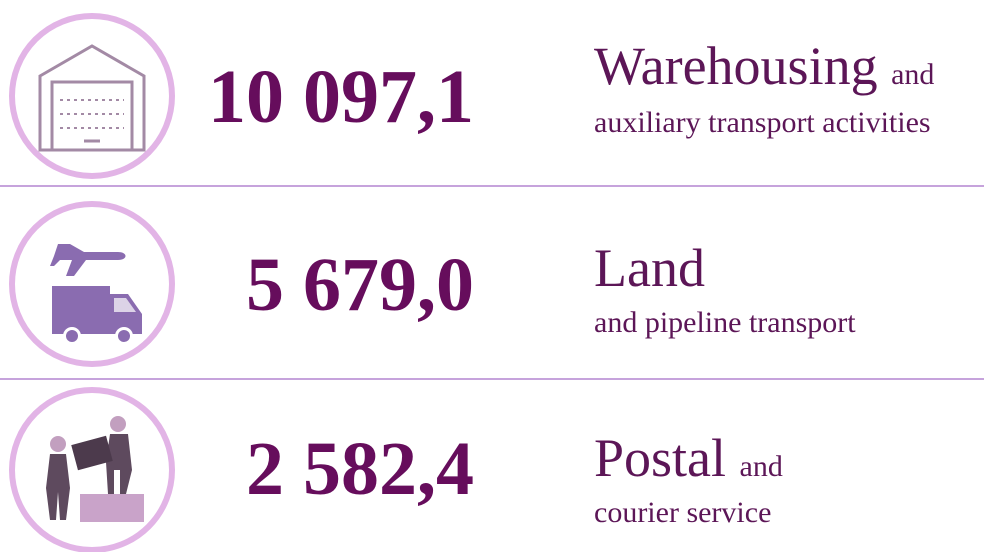 The width and height of the screenshot is (984, 552). I want to click on title-main: Warehousing, so click(736, 66).